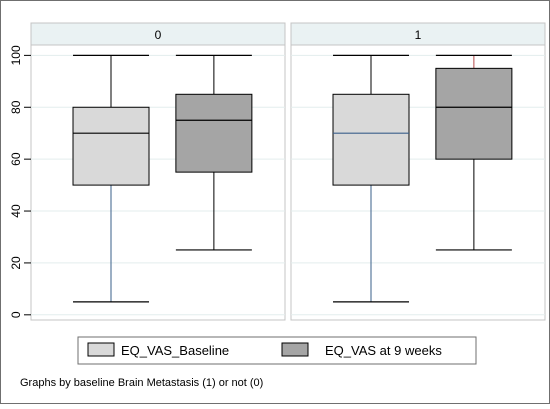 This screenshot has width=550, height=409. What do you see at coordinates (16, 211) in the screenshot?
I see `y-tick-label: 40` at bounding box center [16, 211].